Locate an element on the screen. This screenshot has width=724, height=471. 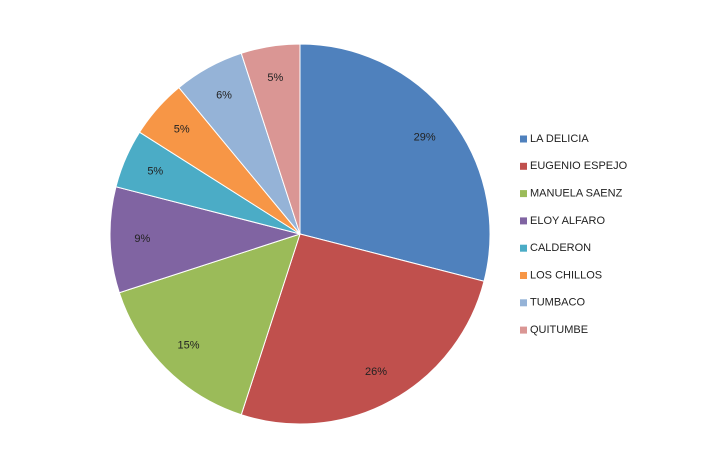
legend-label: CALDERON is located at coordinates (560, 248).